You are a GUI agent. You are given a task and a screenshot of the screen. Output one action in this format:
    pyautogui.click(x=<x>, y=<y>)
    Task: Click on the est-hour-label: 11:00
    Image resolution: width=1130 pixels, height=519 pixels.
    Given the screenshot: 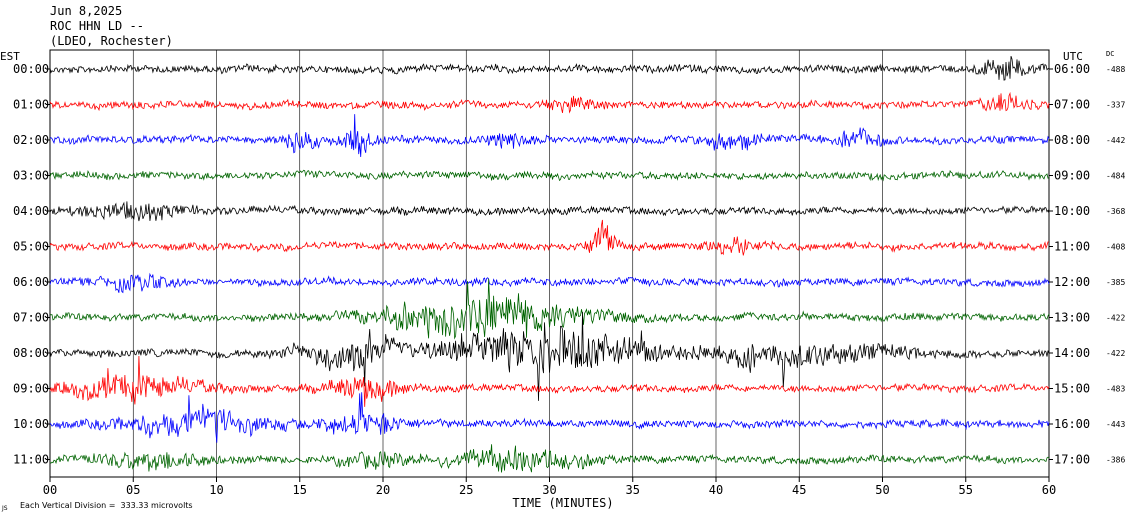 What is the action you would take?
    pyautogui.click(x=31, y=460)
    